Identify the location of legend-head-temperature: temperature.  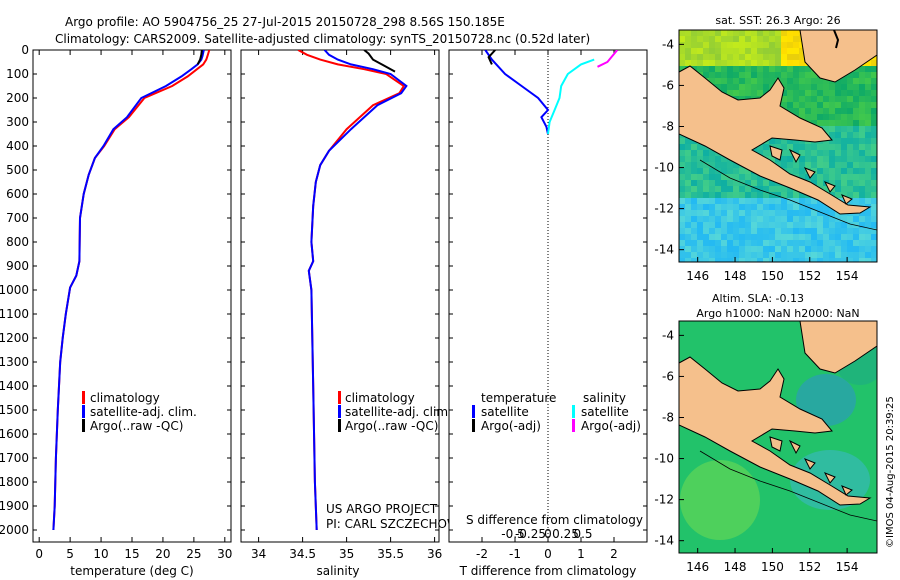
(518, 398).